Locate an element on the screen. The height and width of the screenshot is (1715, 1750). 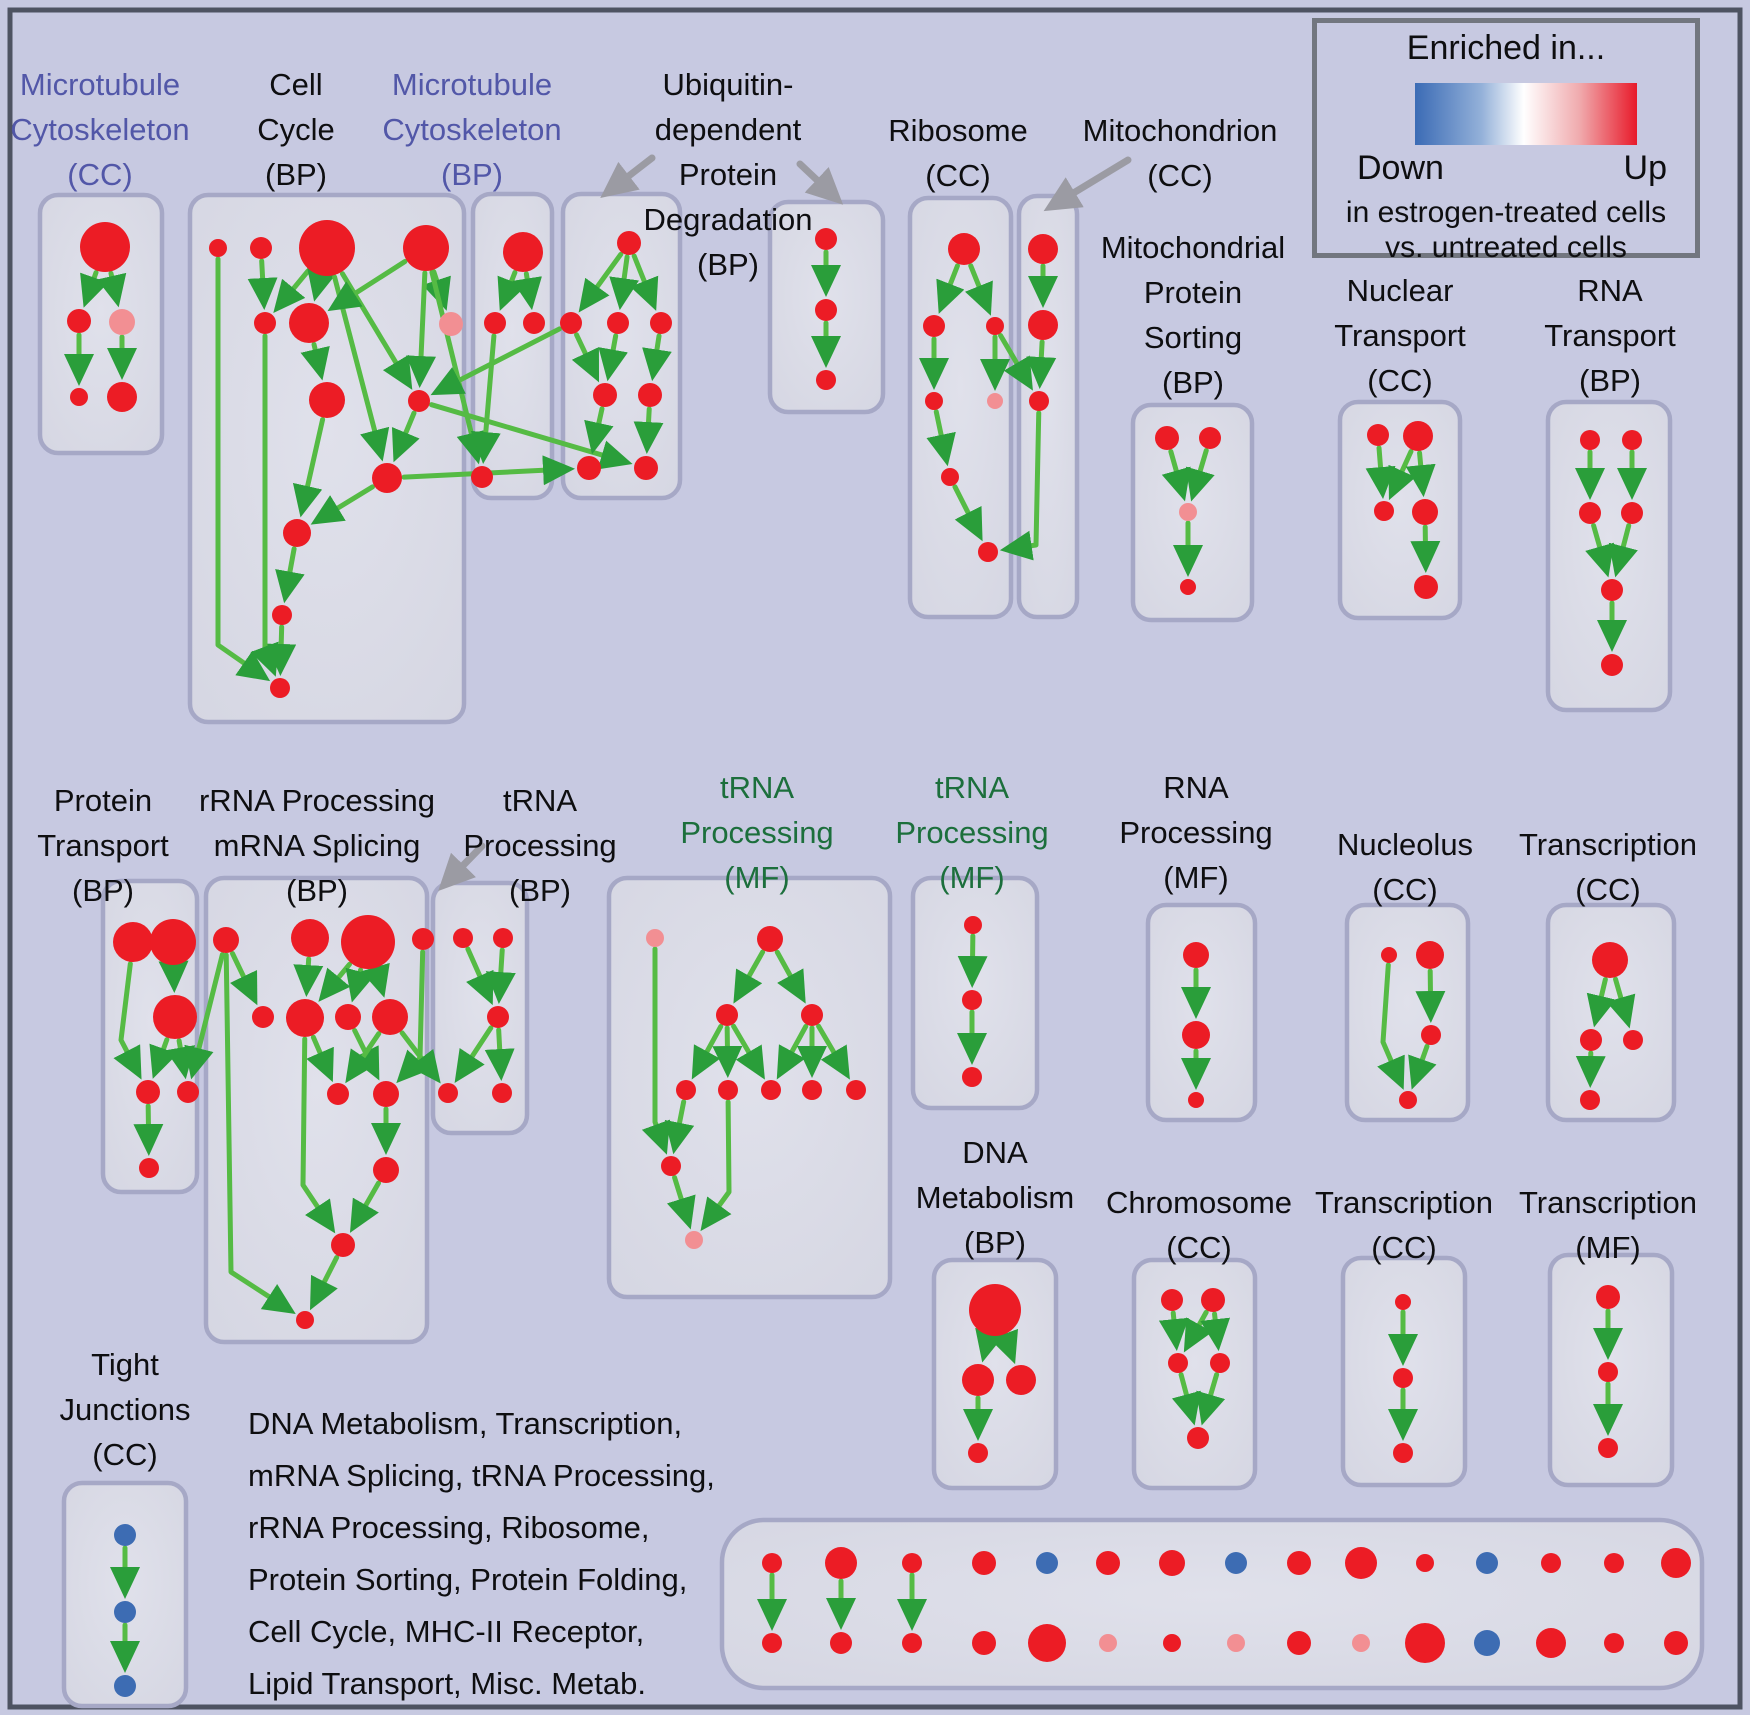
cluster-label-21: Tight Junctions (CC) is located at coordinates (125, 1409).